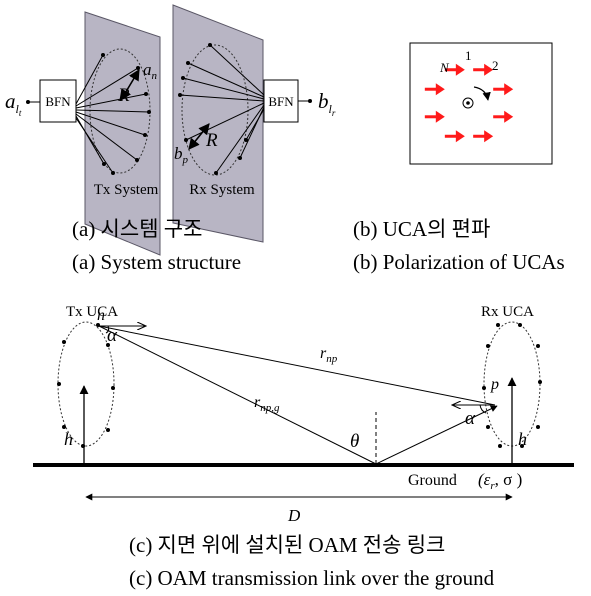 The height and width of the screenshot is (596, 591). I want to click on caption-a-english: (a) System structure, so click(157, 262).